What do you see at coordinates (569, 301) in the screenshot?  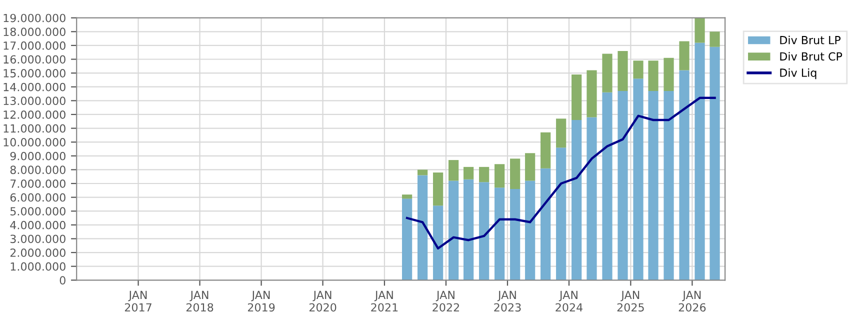 I see `x-tick-label: JAN 2024` at bounding box center [569, 301].